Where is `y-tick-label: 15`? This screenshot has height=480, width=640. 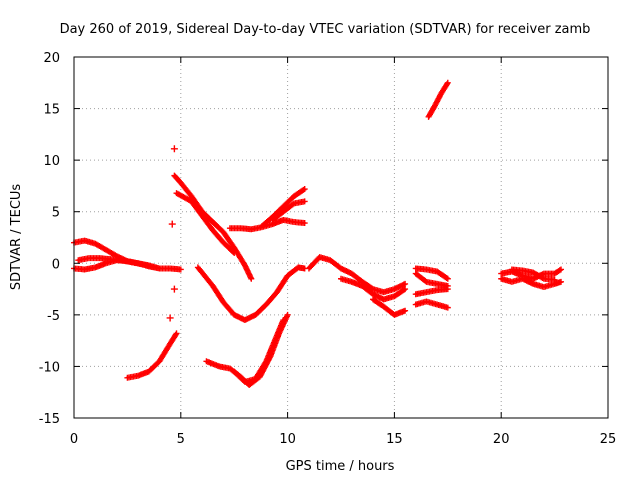 y-tick-label: 15 is located at coordinates (51, 110).